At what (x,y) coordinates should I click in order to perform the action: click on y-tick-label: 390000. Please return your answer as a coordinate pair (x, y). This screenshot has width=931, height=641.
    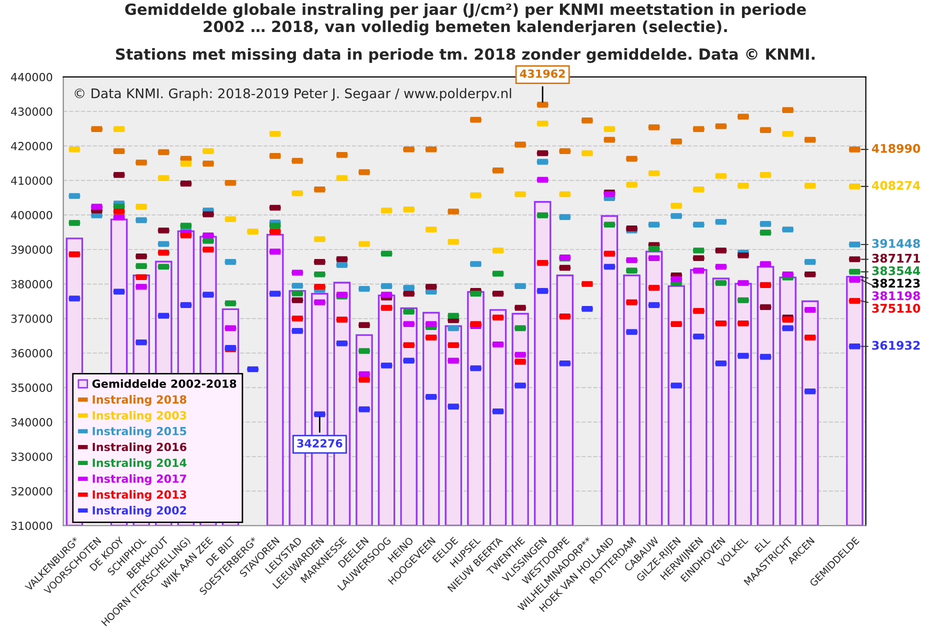
    Looking at the image, I should click on (31, 249).